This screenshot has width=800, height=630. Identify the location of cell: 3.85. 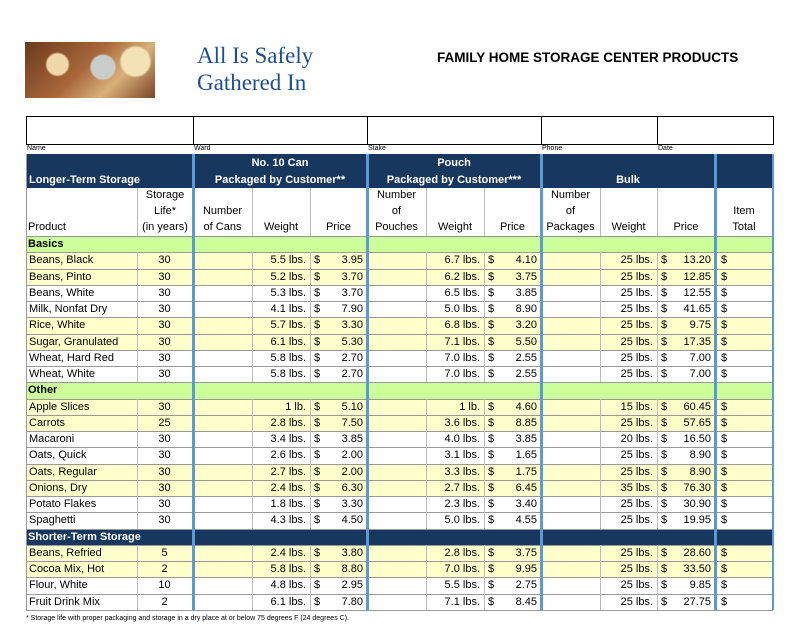
(352, 439).